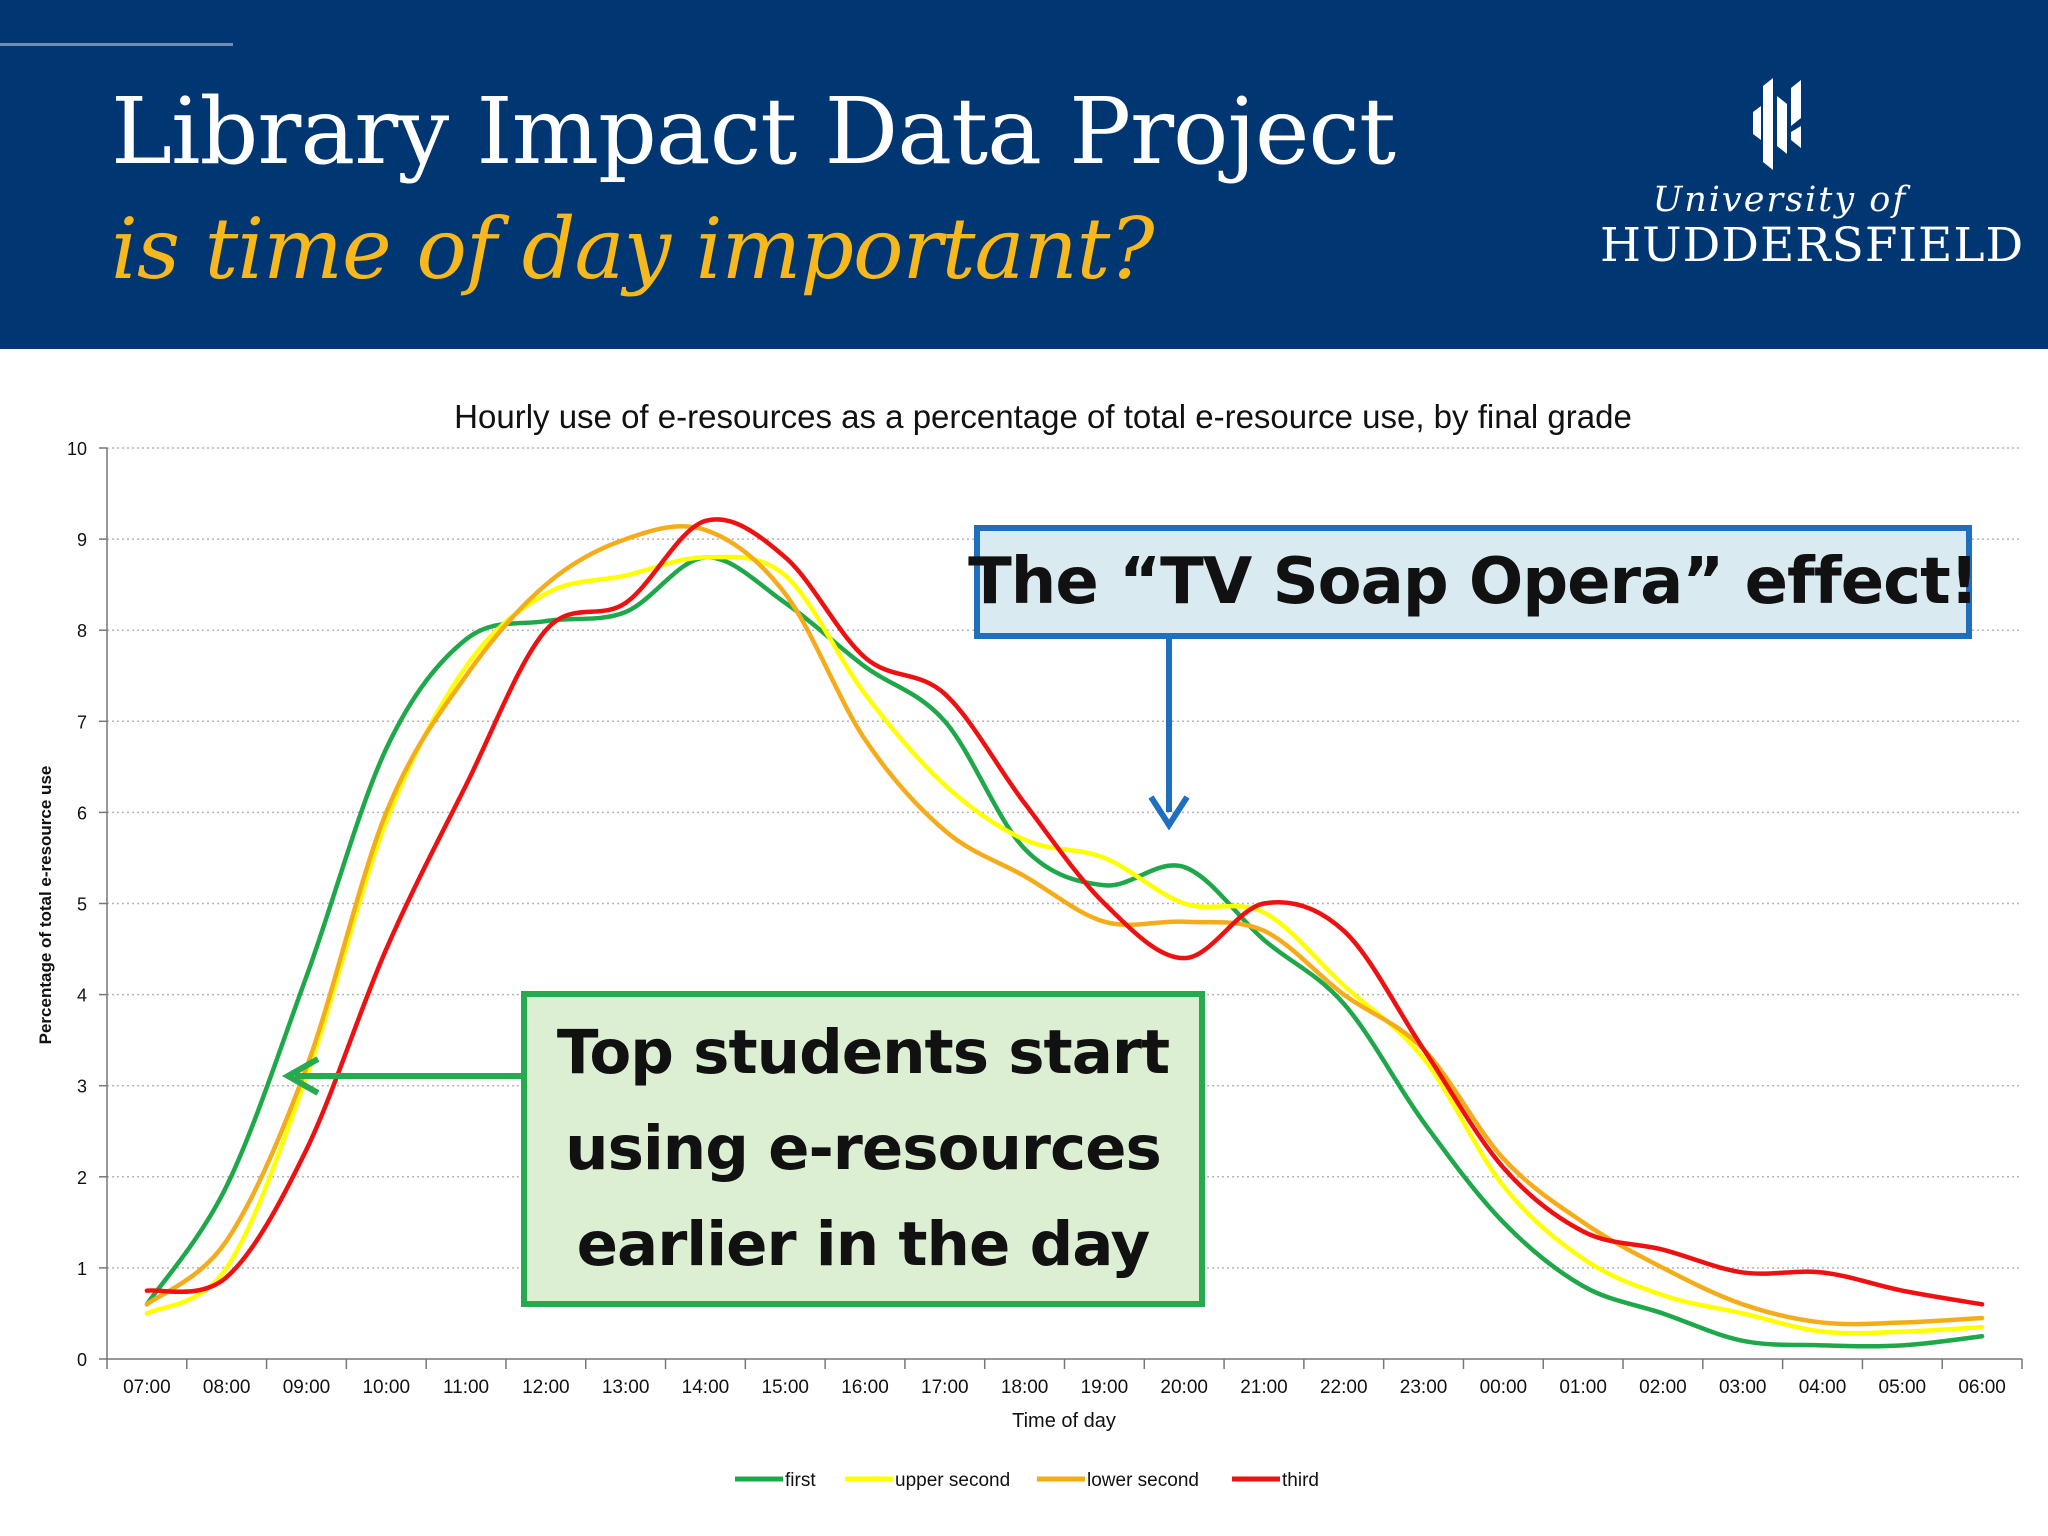  I want to click on y-tick-label: 5, so click(82, 905).